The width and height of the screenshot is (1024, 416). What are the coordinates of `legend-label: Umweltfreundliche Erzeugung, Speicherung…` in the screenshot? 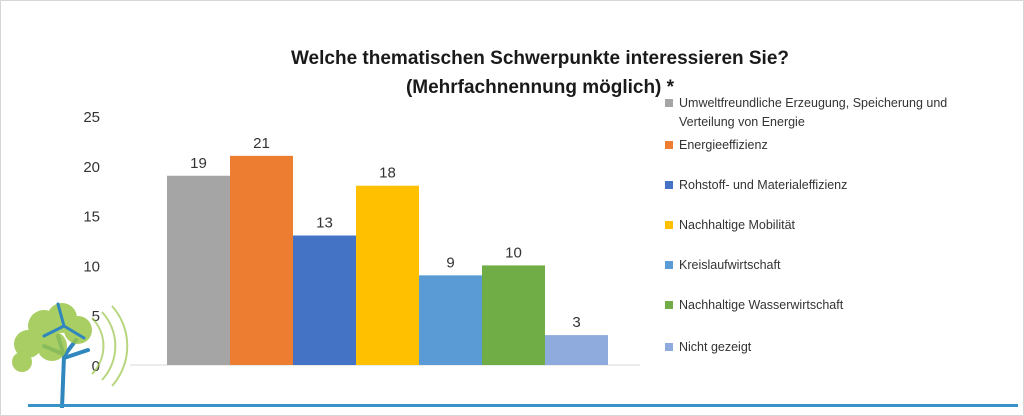 It's located at (813, 112).